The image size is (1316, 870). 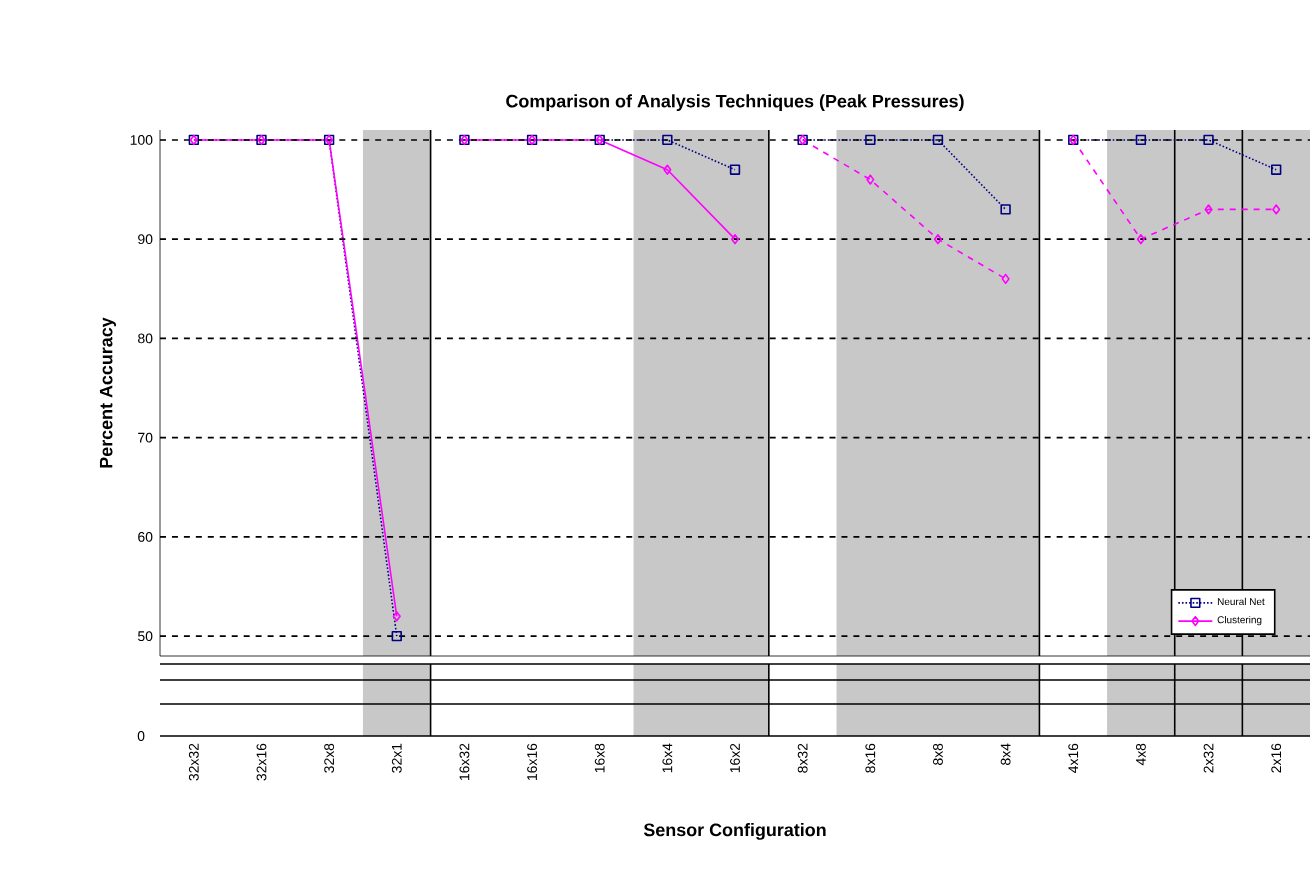 I want to click on y-axis-title: Percent Accuracy, so click(x=108, y=392).